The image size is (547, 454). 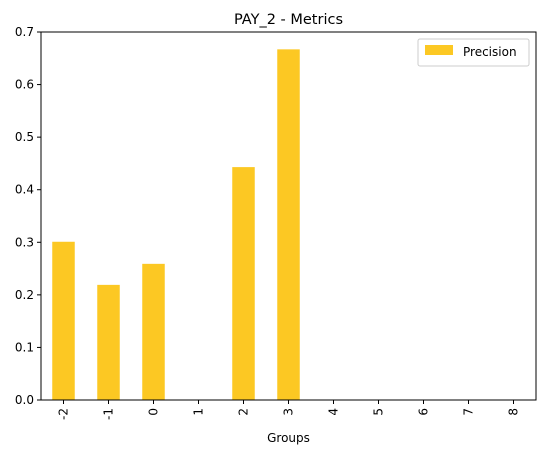 What do you see at coordinates (24, 400) in the screenshot?
I see `y-tick-label: 0.0` at bounding box center [24, 400].